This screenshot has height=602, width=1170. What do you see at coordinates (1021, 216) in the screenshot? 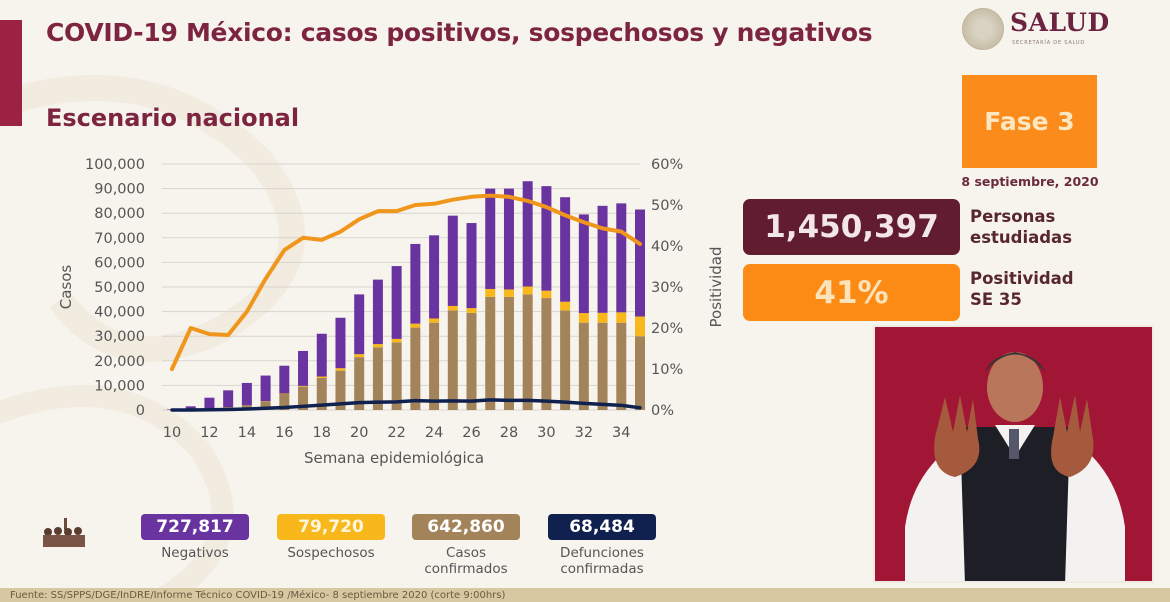
I see `stat-label-line: Personas` at bounding box center [1021, 216].